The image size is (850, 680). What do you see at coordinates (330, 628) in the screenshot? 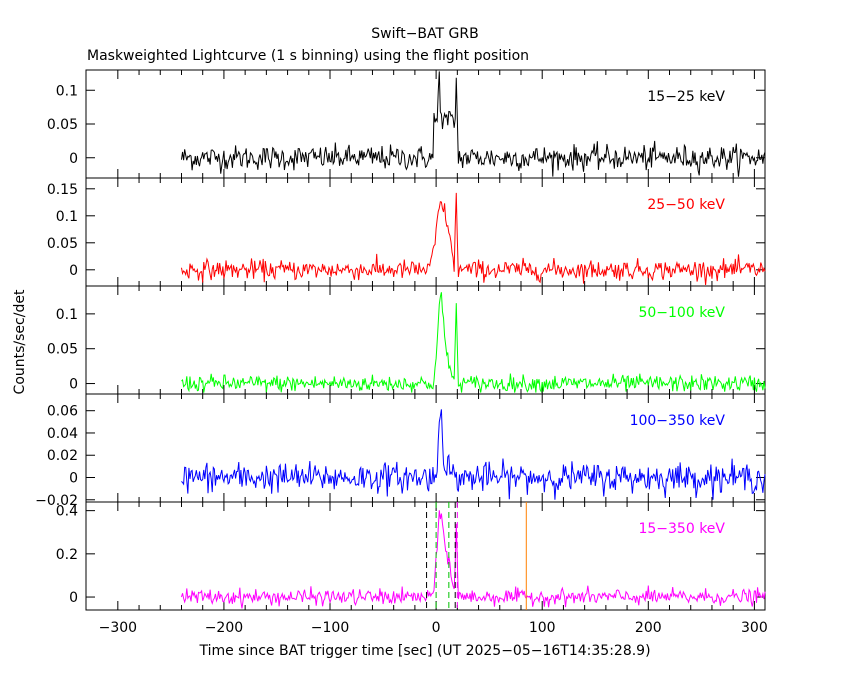
I see `x-tick-label: −100` at bounding box center [330, 628].